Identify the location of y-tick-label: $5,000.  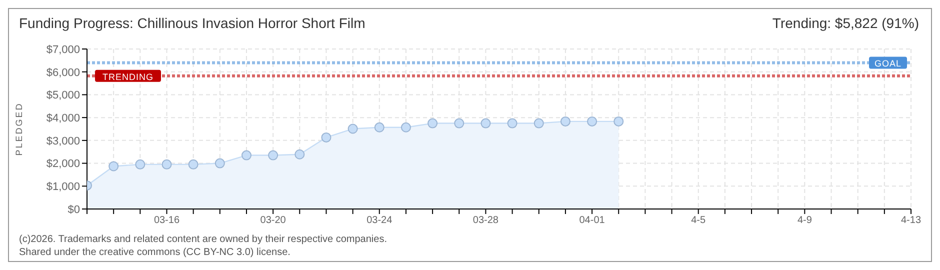
(63, 96).